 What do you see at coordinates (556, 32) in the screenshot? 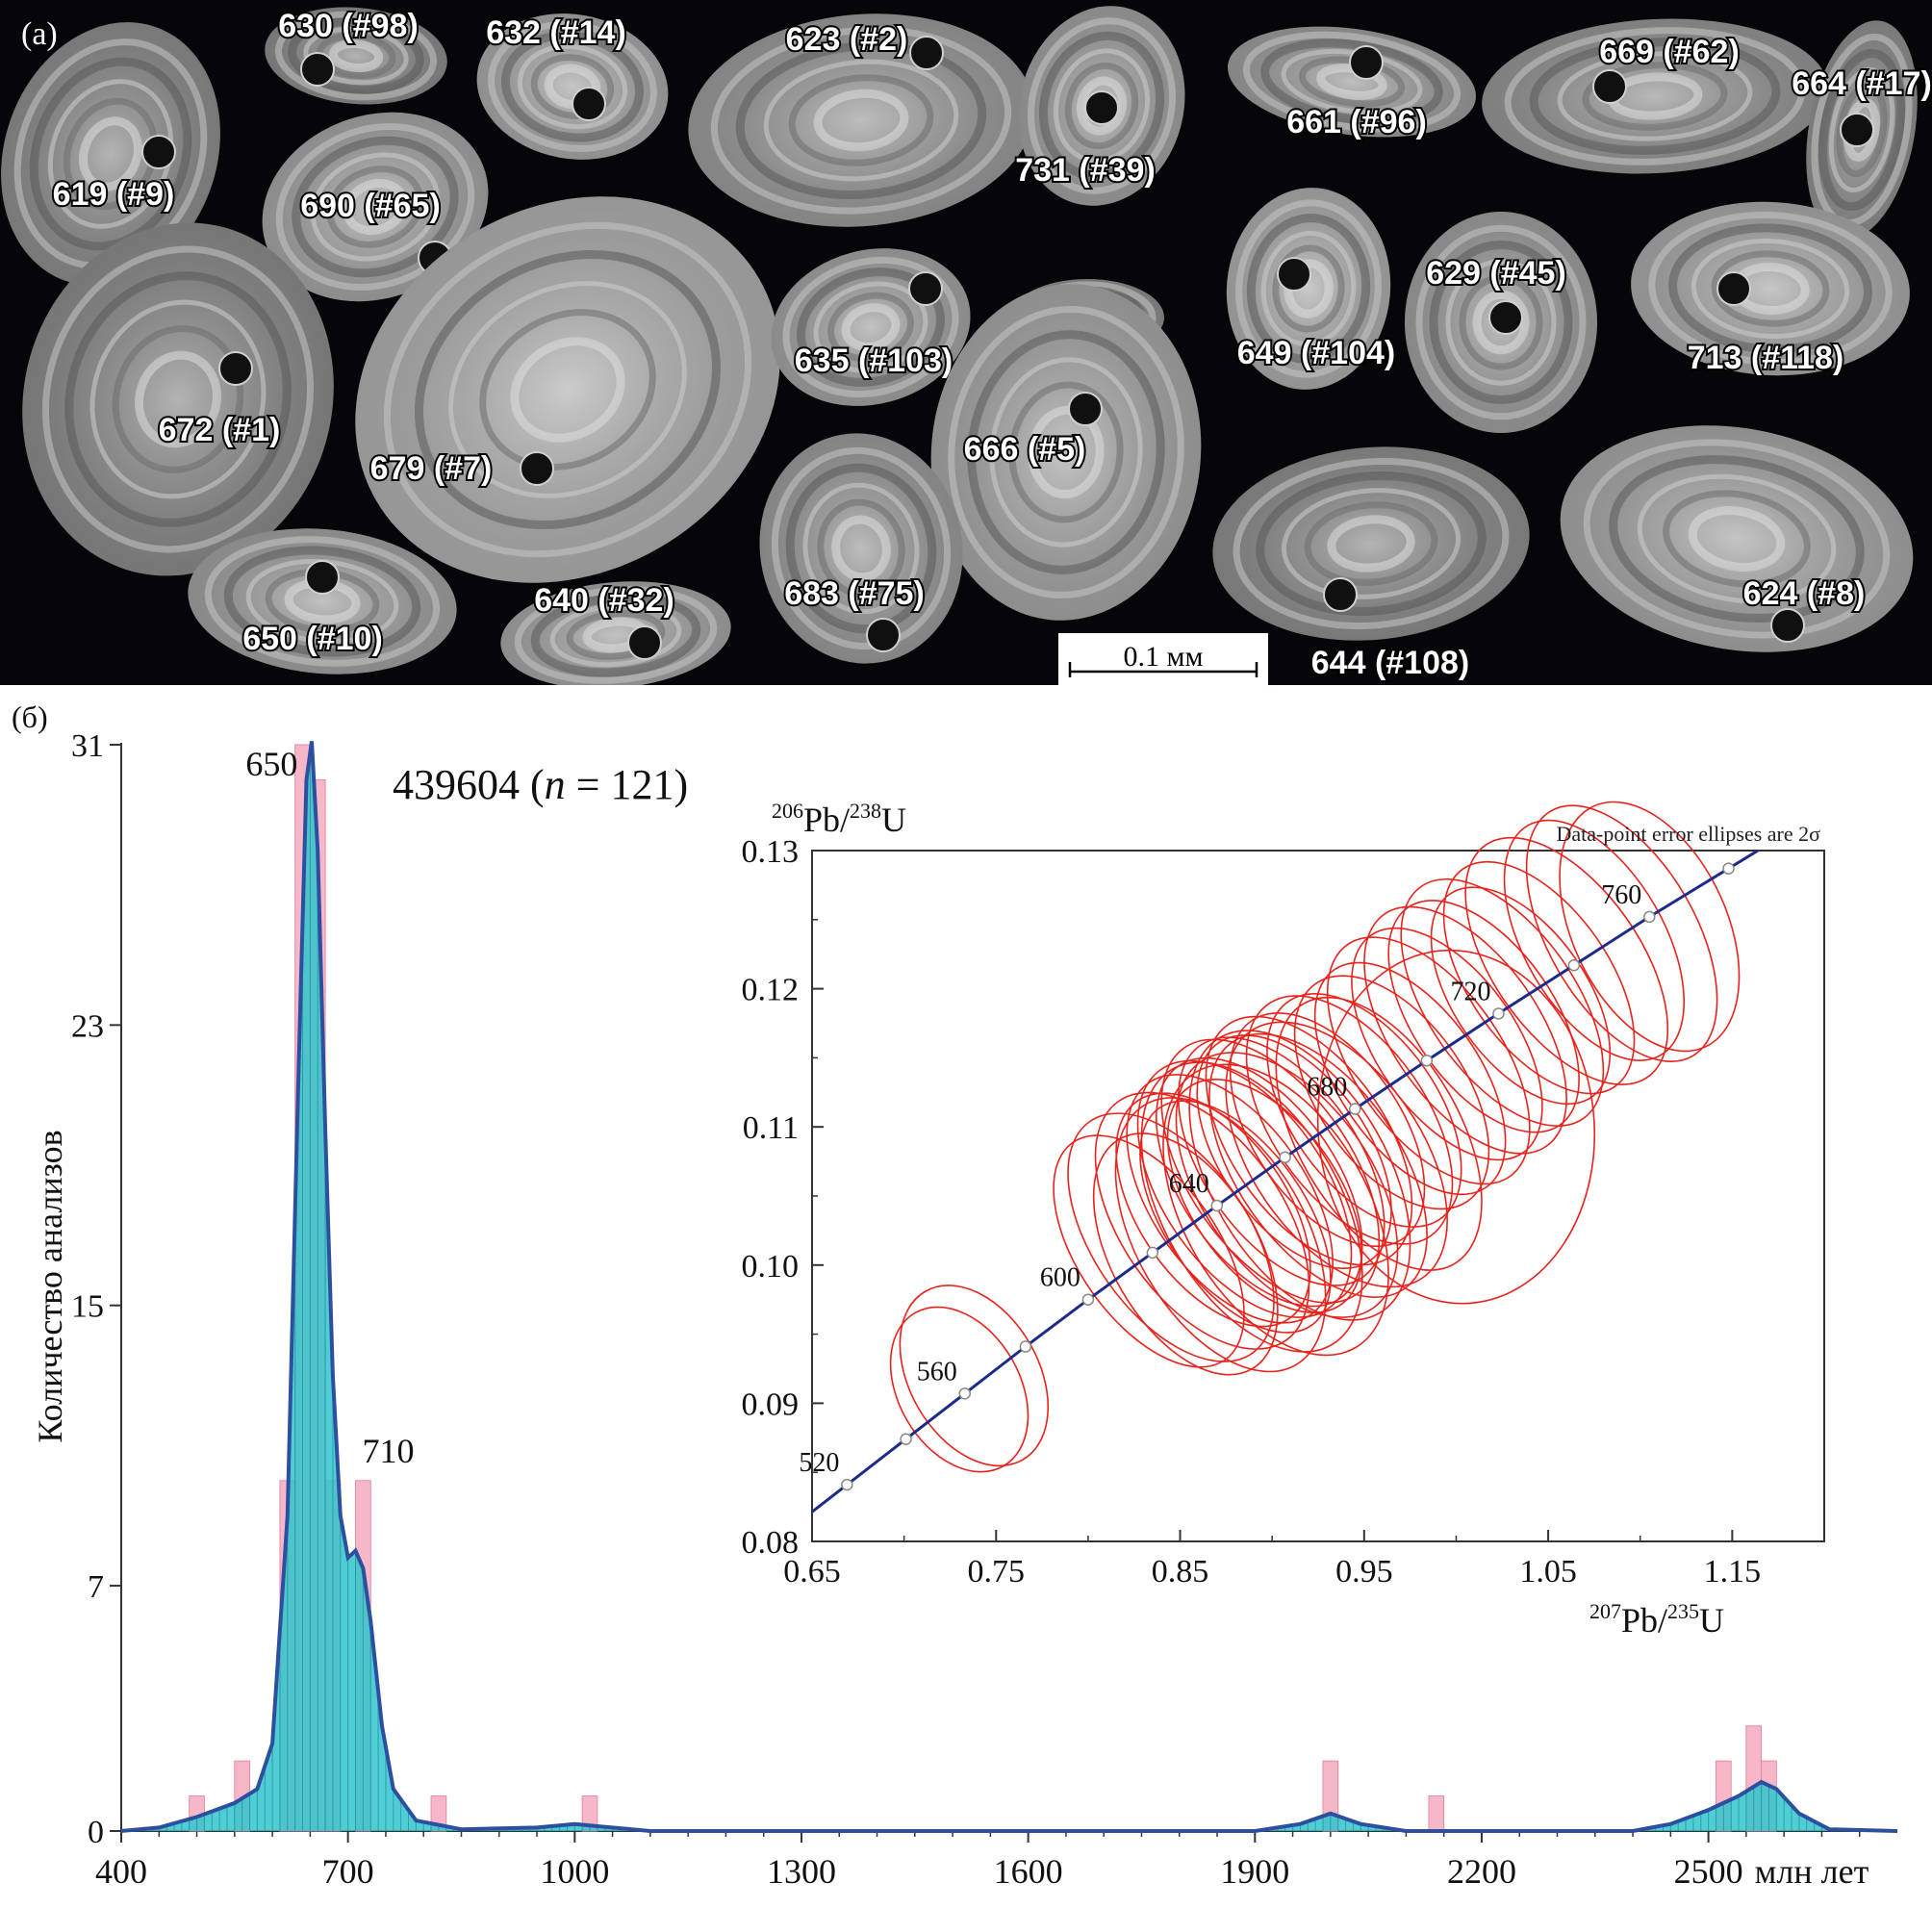
I see `grain-label: 632 (#14)` at bounding box center [556, 32].